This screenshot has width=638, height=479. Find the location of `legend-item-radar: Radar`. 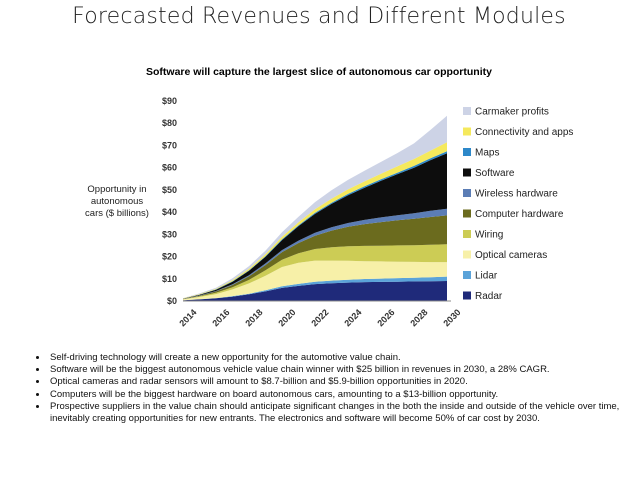

legend-item-radar: Radar is located at coordinates (483, 296).